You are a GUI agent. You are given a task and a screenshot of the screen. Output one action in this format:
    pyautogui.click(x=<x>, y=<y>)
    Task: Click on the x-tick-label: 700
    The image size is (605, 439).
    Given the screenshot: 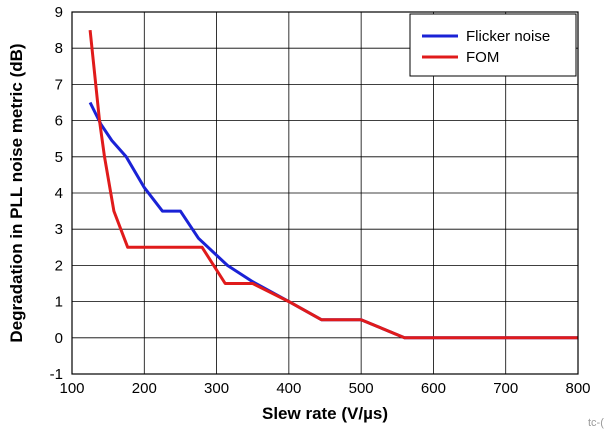 What is the action you would take?
    pyautogui.click(x=505, y=388)
    